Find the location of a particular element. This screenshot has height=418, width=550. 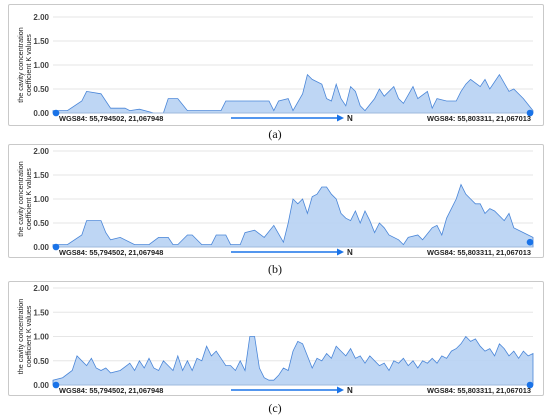

caption-c: (c) is located at coordinates (275, 408).